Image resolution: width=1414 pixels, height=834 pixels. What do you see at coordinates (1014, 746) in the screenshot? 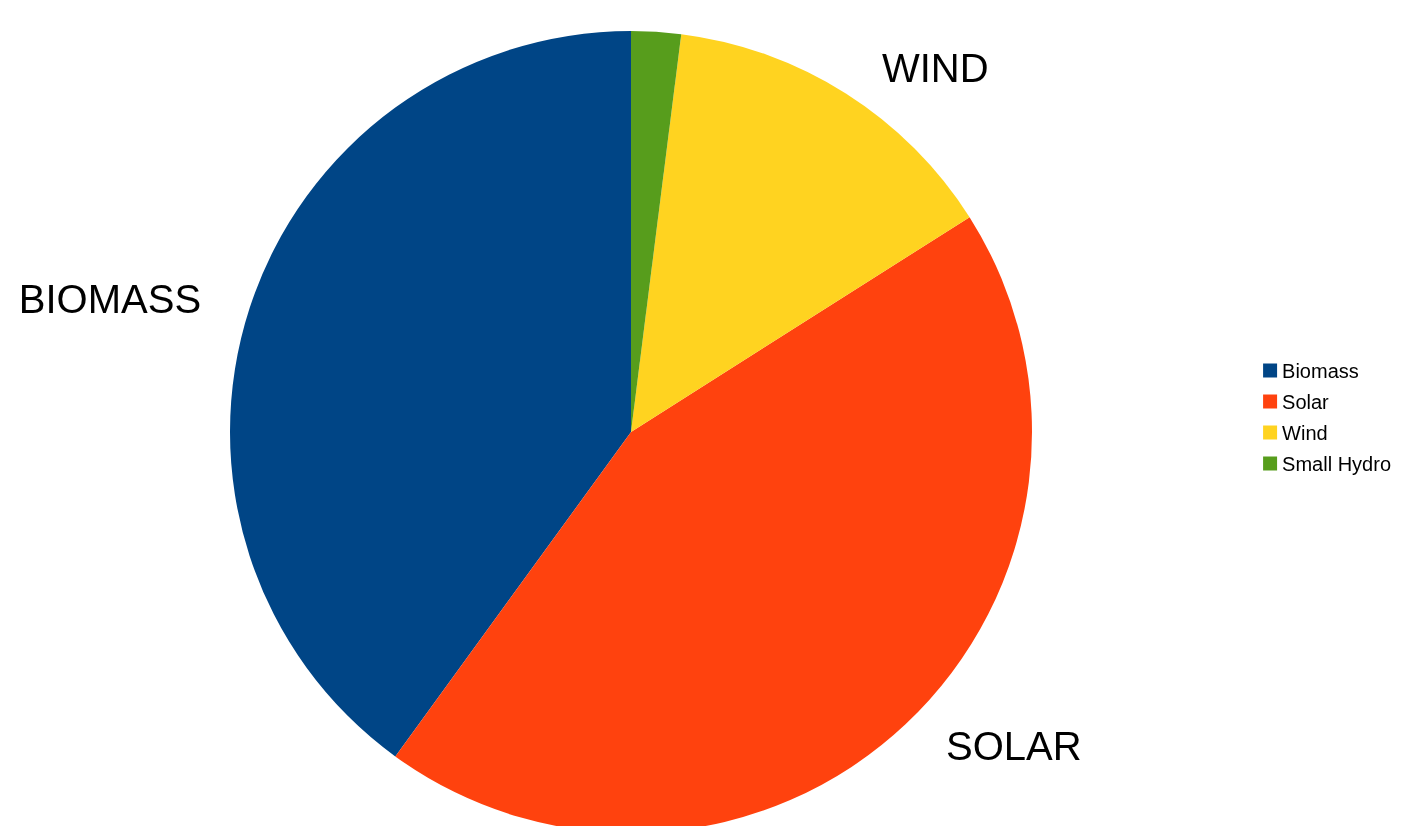
I see `data-label: SOLAR` at bounding box center [1014, 746].